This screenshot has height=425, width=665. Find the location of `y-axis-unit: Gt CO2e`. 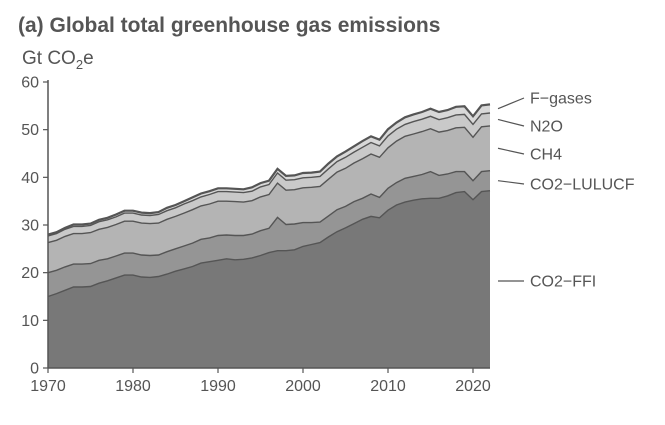

y-axis-unit: Gt CO2e is located at coordinates (58, 60).